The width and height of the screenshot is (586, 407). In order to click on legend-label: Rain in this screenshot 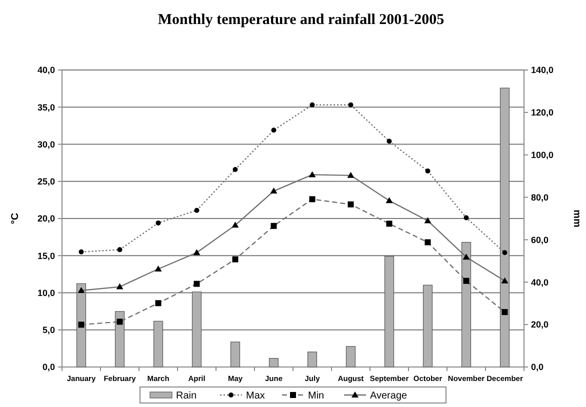, I will do `click(186, 396)`.